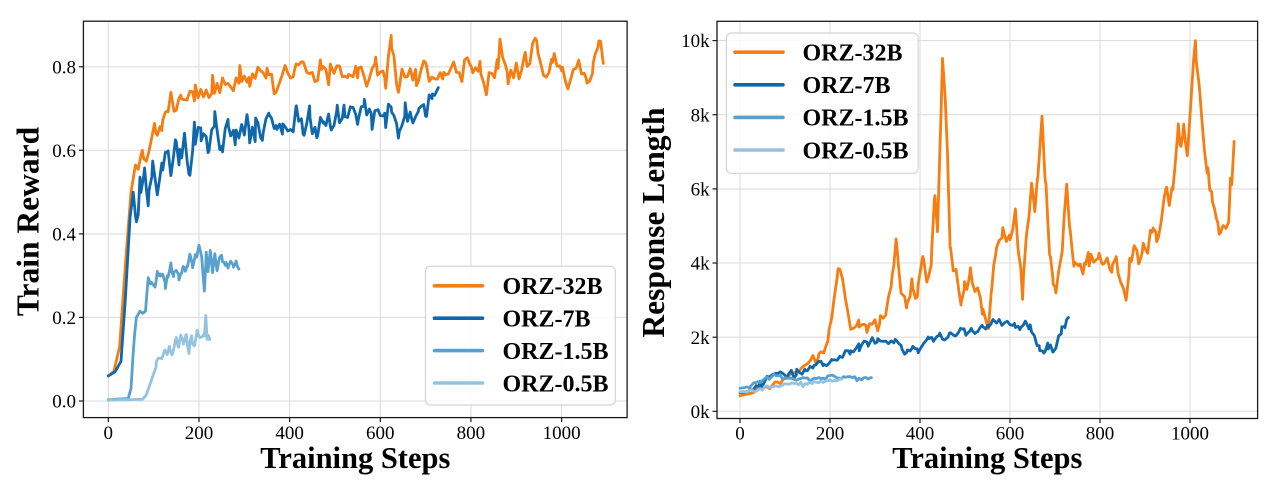 Image resolution: width=1280 pixels, height=497 pixels. I want to click on svg-text: 4k, so click(701, 264).